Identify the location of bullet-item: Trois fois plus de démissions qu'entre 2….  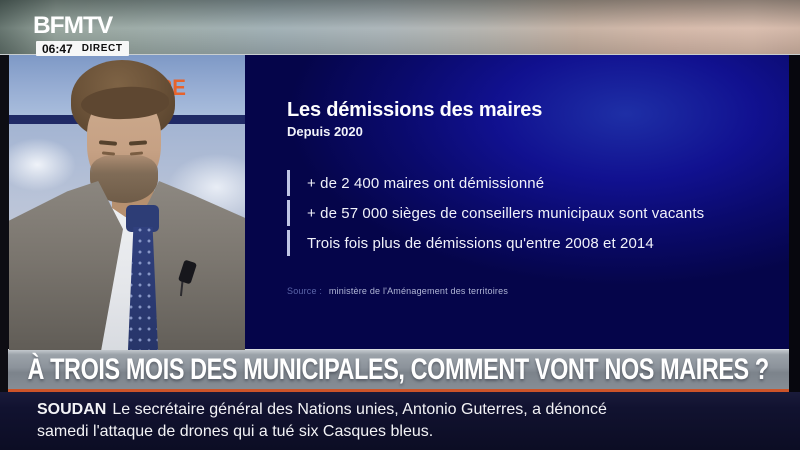
(495, 243).